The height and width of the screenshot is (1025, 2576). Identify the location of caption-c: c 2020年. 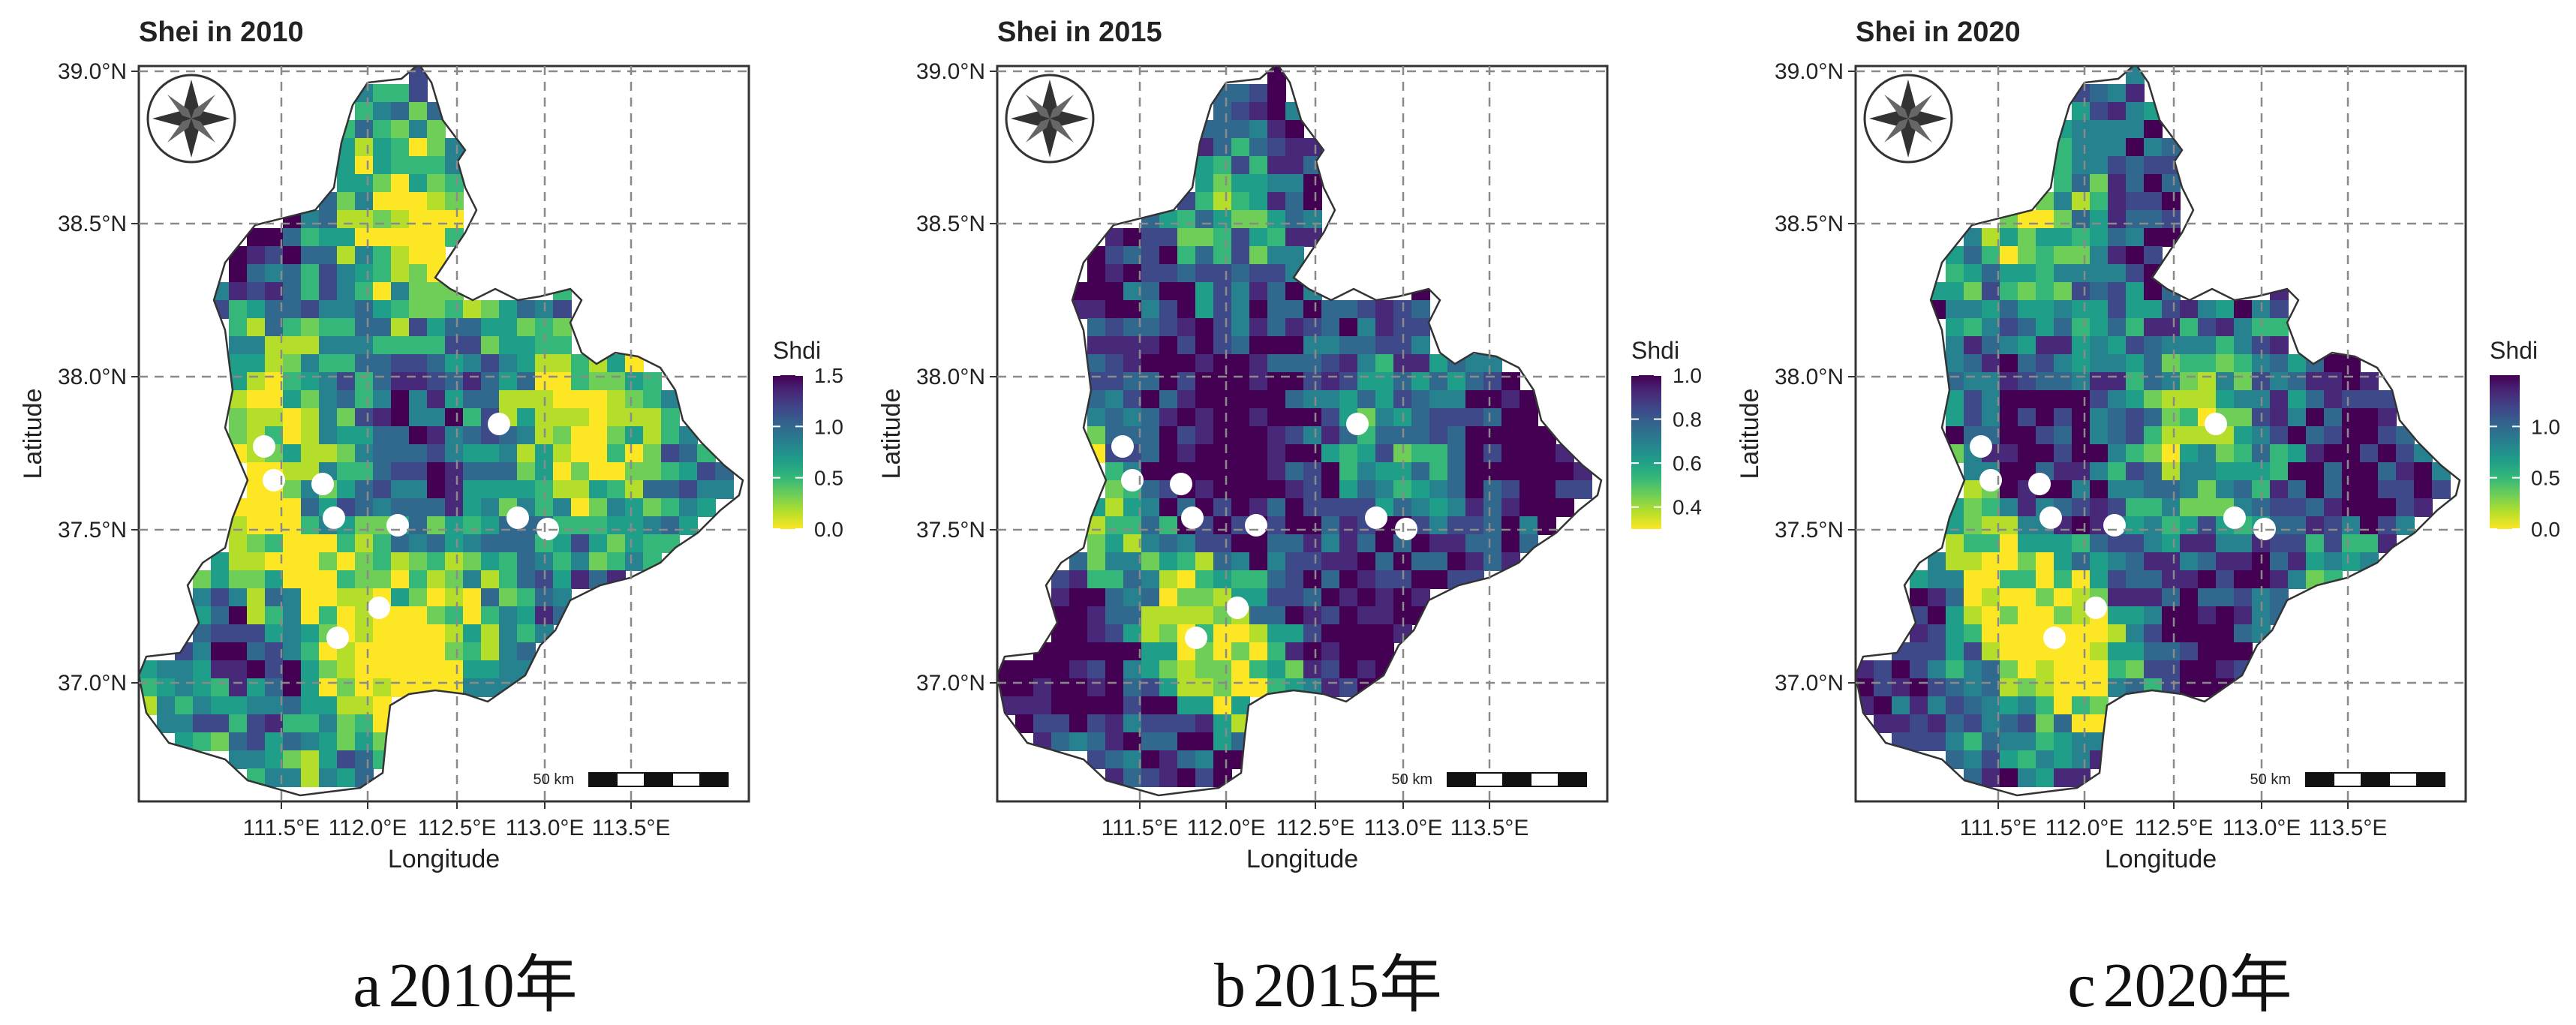
(2179, 986).